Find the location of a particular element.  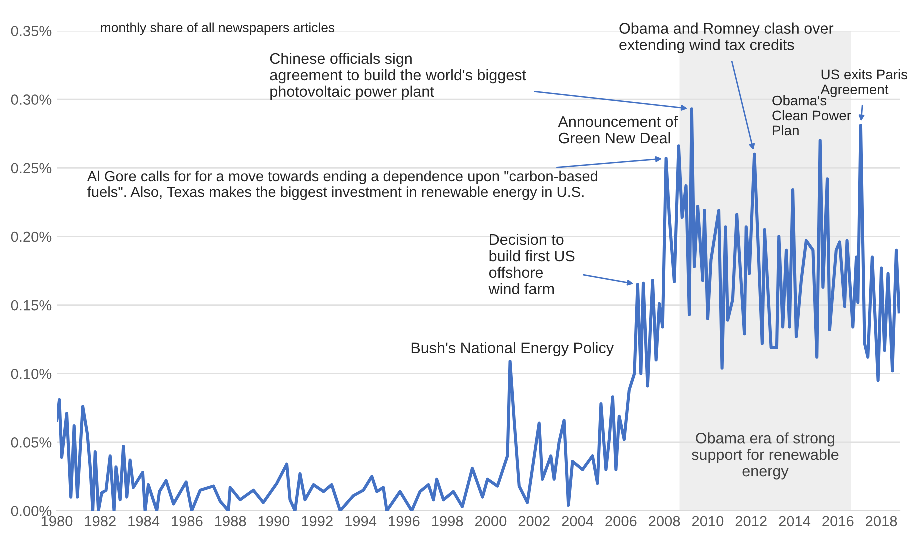

annotation: Chinese officials sign agreement to build the world's biggest photovoltaic power plant is located at coordinates (398, 76).